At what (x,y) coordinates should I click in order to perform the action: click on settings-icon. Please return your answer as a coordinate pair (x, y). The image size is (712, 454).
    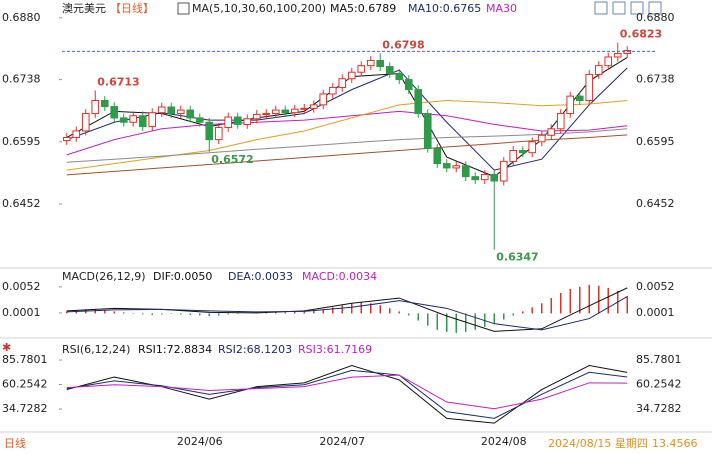
    Looking at the image, I should click on (183, 8).